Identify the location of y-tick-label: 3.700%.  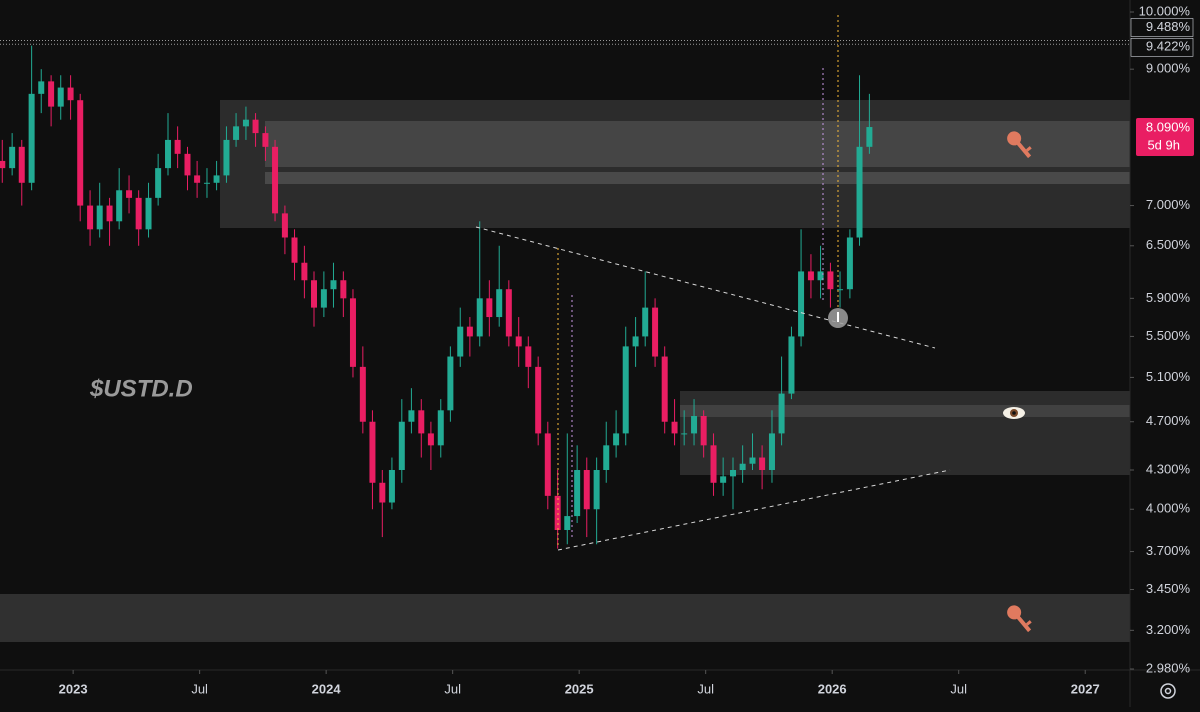
(1168, 550).